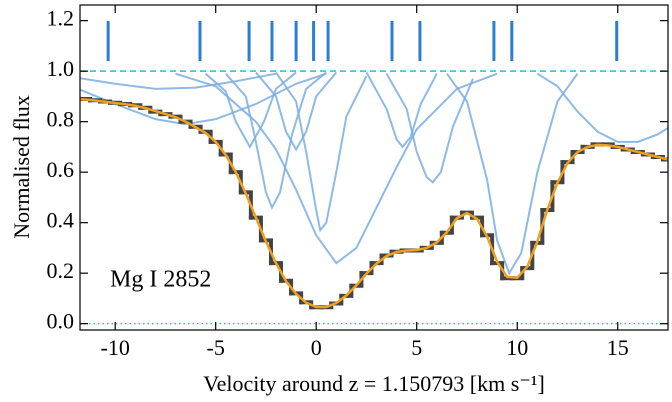 The height and width of the screenshot is (402, 672). Describe the element at coordinates (61, 220) in the screenshot. I see `y-tick-label: 0.4` at that location.